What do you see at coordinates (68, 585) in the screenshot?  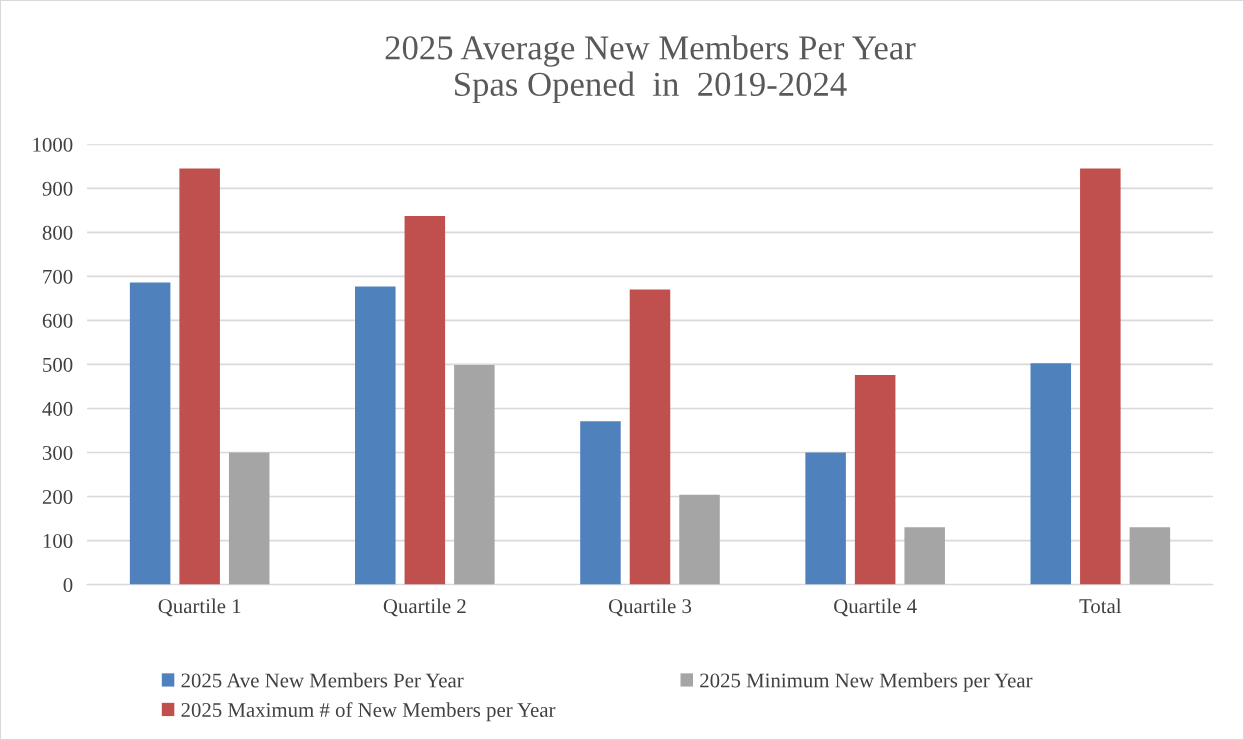 I see `y-tick-label: 0` at bounding box center [68, 585].